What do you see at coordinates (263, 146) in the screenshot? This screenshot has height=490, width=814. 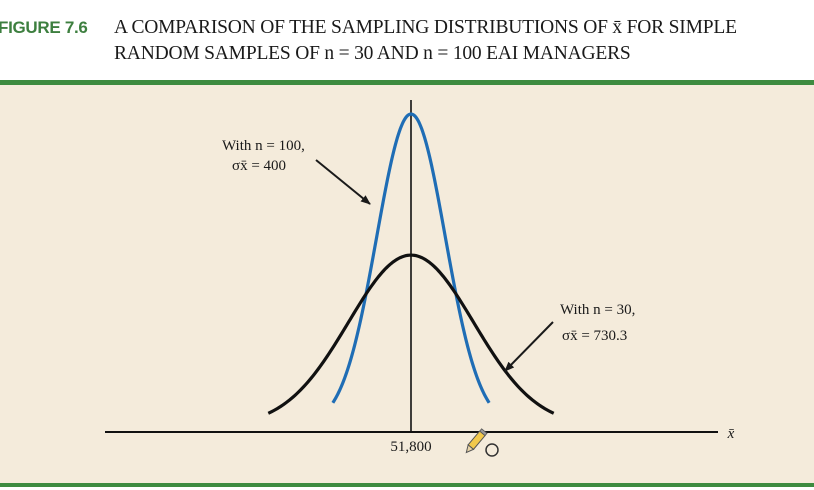 I see `annotation-n100-line1: With n = 100,` at bounding box center [263, 146].